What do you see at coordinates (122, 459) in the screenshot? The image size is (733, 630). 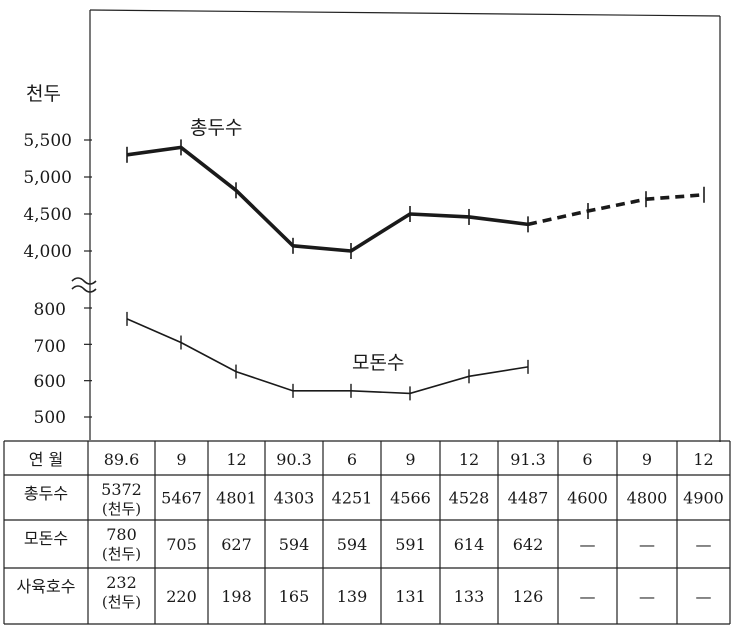 I see `table-header-cell: 89.6` at bounding box center [122, 459].